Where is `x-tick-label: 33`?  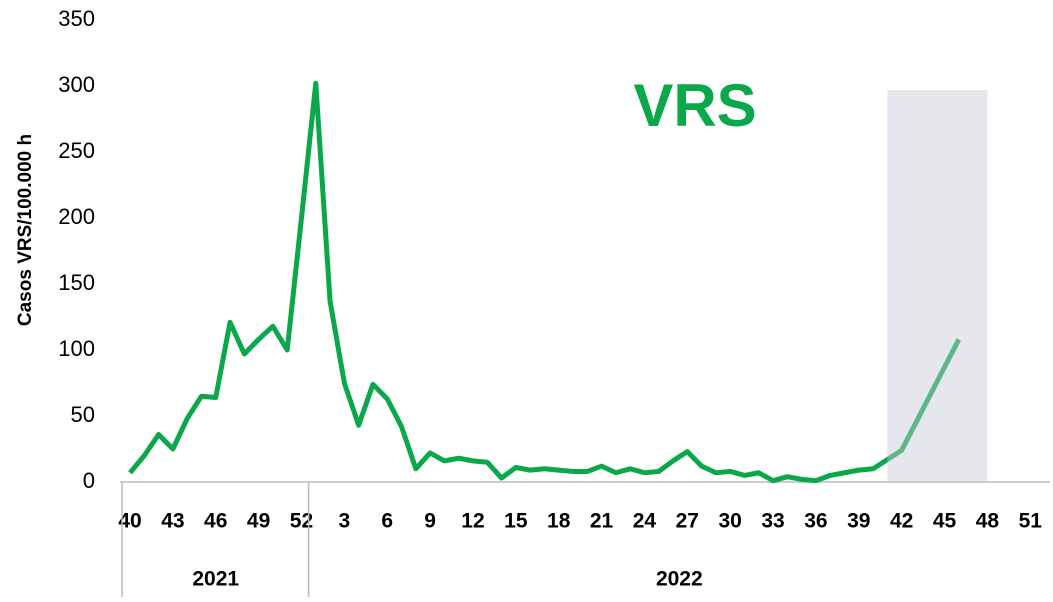
x-tick-label: 33 is located at coordinates (772, 521).